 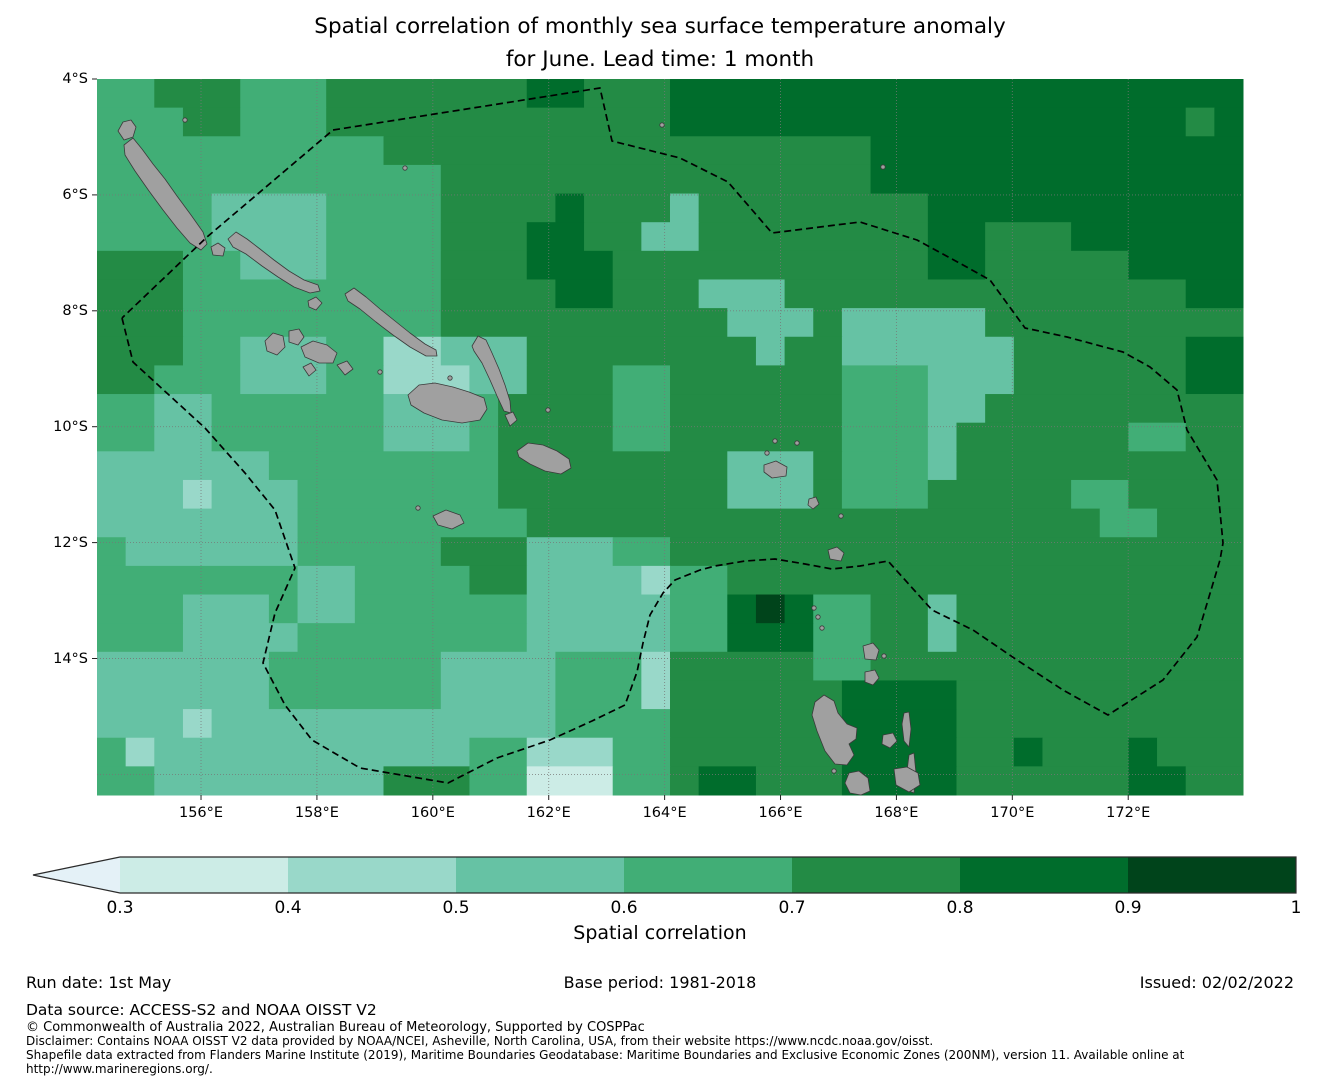 I want to click on colorbar-outline, so click(x=664, y=875).